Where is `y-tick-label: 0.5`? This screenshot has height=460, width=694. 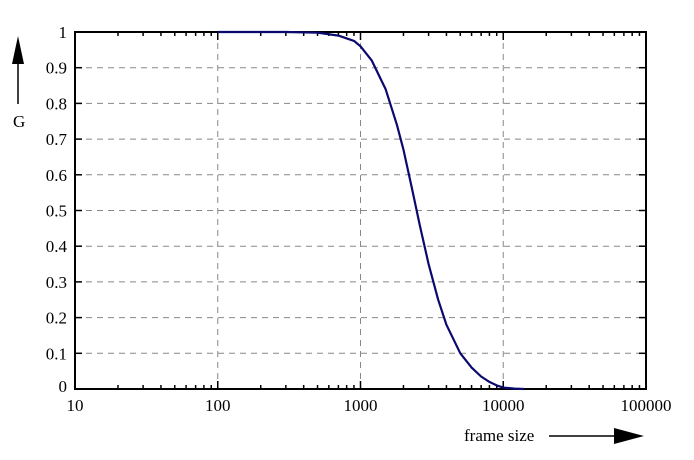
y-tick-label: 0.5 is located at coordinates (56, 211).